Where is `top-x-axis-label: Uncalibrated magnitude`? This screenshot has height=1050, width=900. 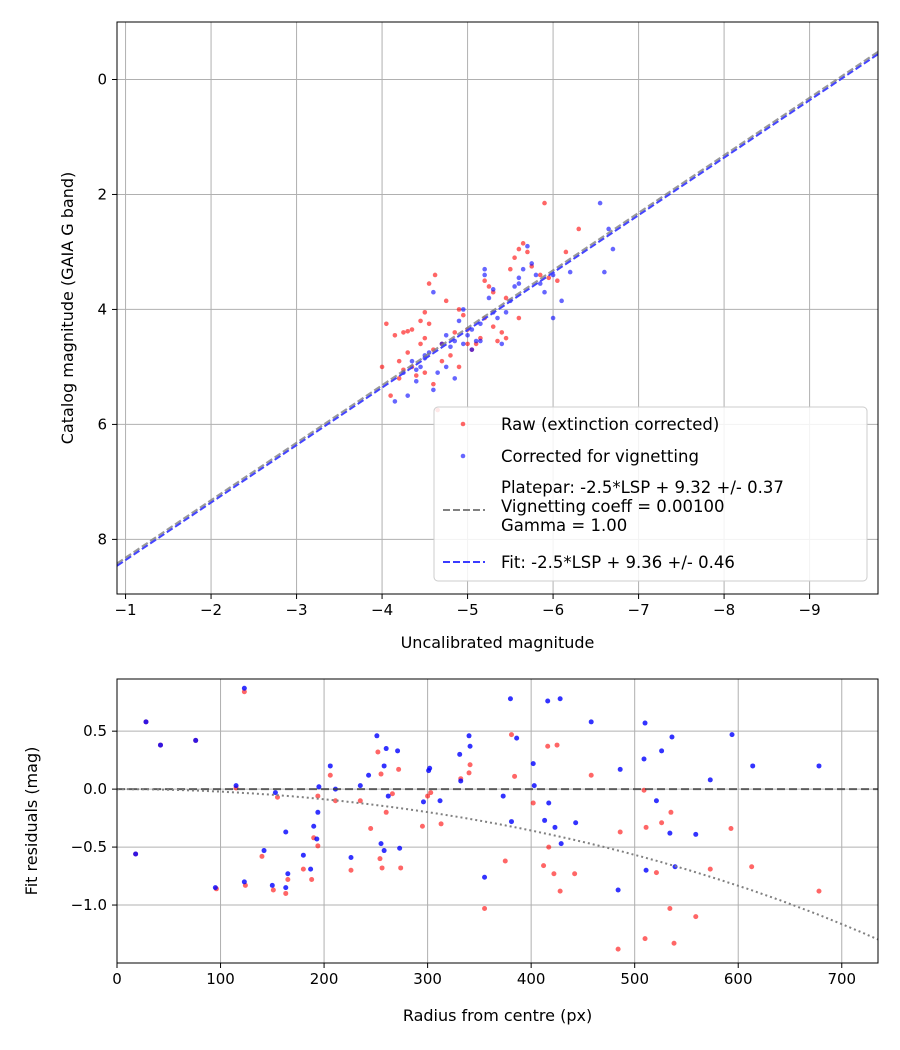 top-x-axis-label: Uncalibrated magnitude is located at coordinates (498, 642).